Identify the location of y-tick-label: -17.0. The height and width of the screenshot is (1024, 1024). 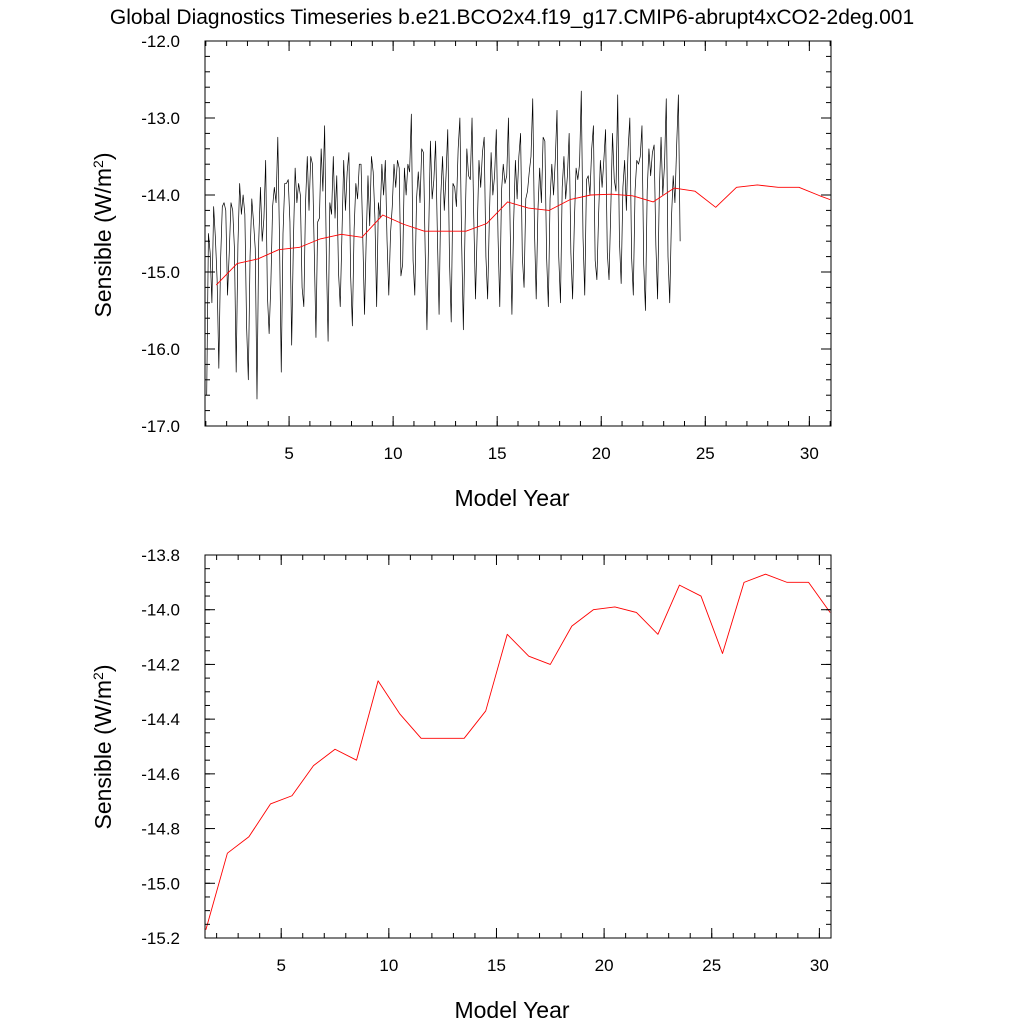
(160, 426).